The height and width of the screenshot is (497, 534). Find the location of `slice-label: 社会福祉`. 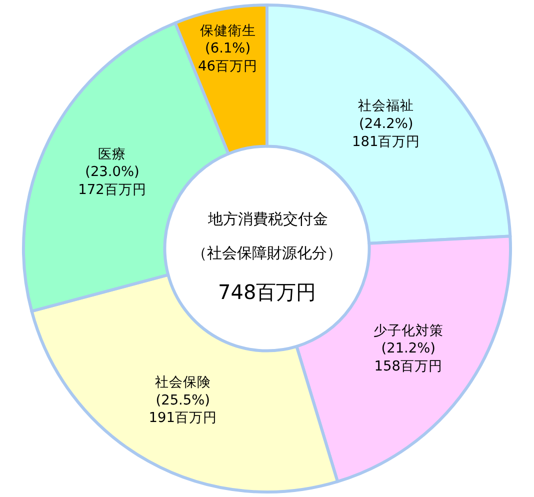

slice-label: 社会福祉 is located at coordinates (386, 106).